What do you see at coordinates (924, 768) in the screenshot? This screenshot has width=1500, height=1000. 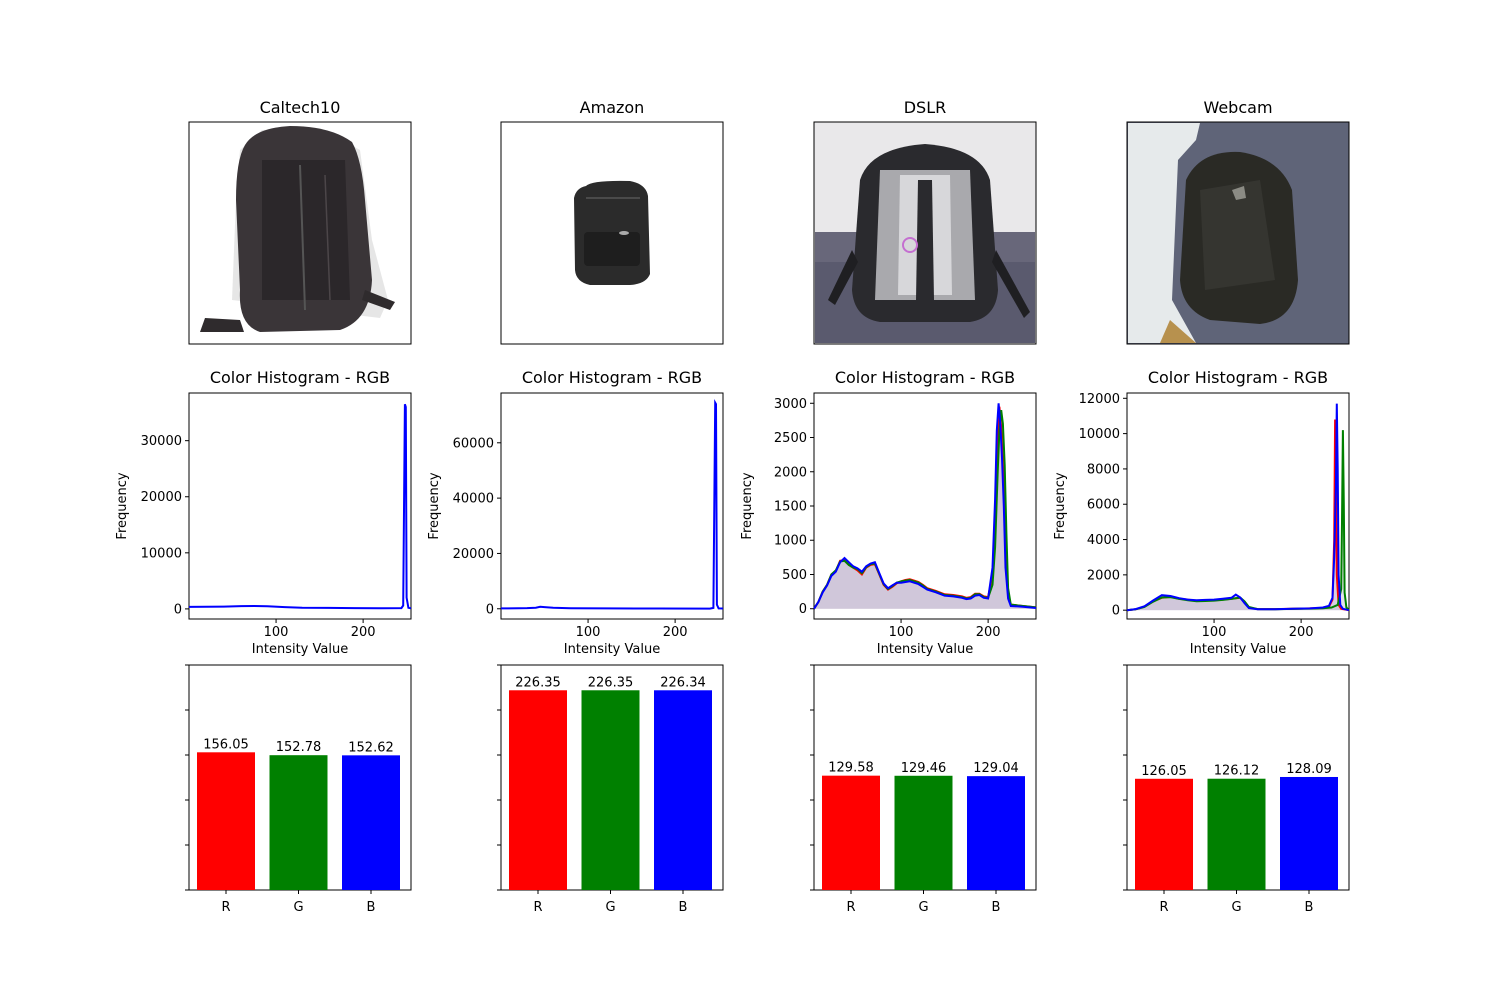 I see `bar-value-label: 129.46` at bounding box center [924, 768].